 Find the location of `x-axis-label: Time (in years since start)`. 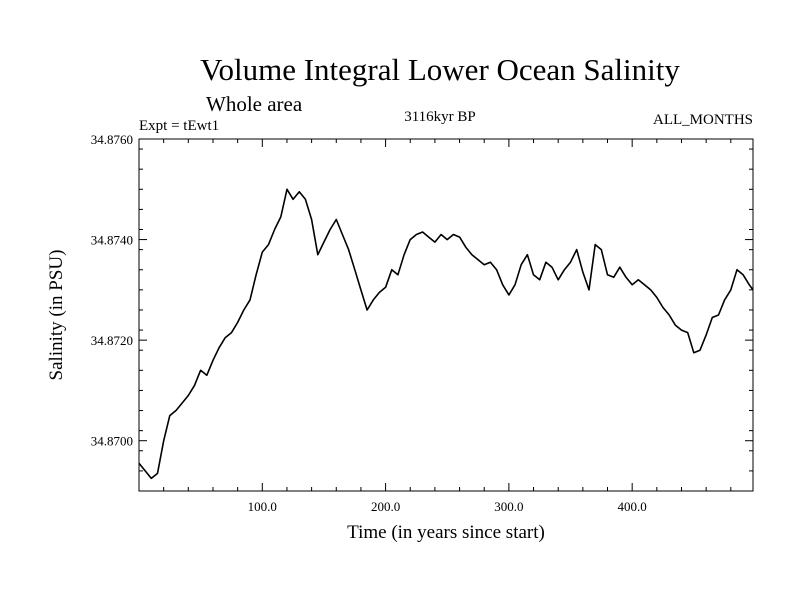

x-axis-label: Time (in years since start) is located at coordinates (446, 532).